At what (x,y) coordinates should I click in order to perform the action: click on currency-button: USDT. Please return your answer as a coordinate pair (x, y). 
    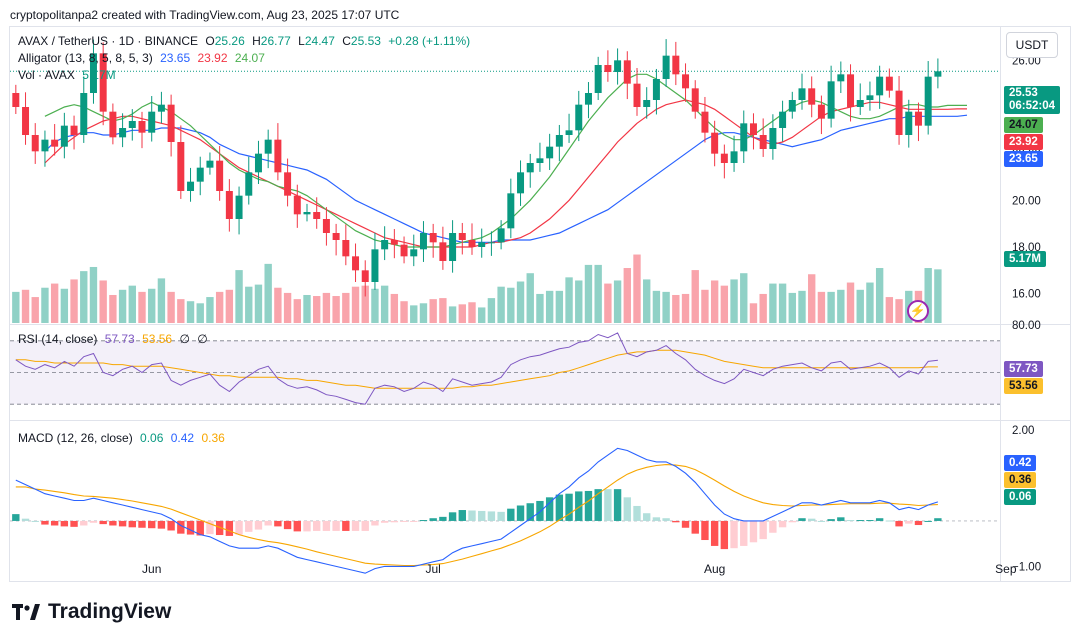
    Looking at the image, I should click on (1032, 45).